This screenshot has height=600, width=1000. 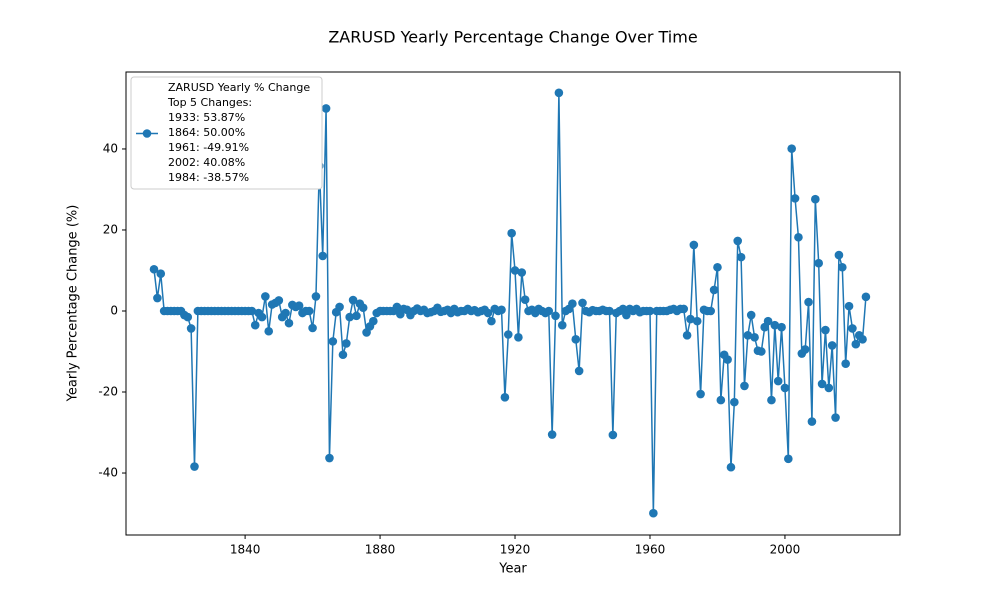 I want to click on x-tick-label: 1960, so click(x=650, y=550).